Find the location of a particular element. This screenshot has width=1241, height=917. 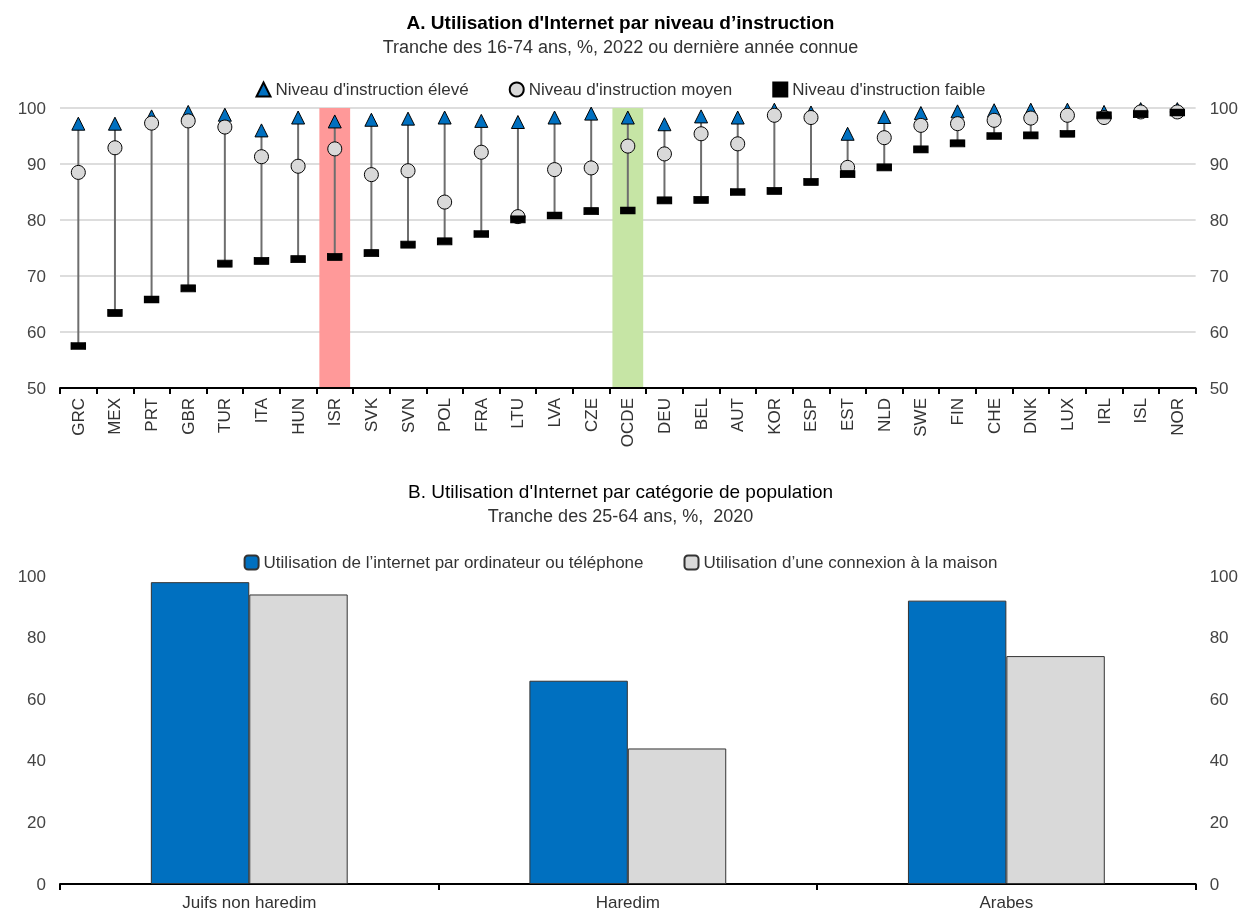

x-tick-label: Juifs non haredim is located at coordinates (249, 902).